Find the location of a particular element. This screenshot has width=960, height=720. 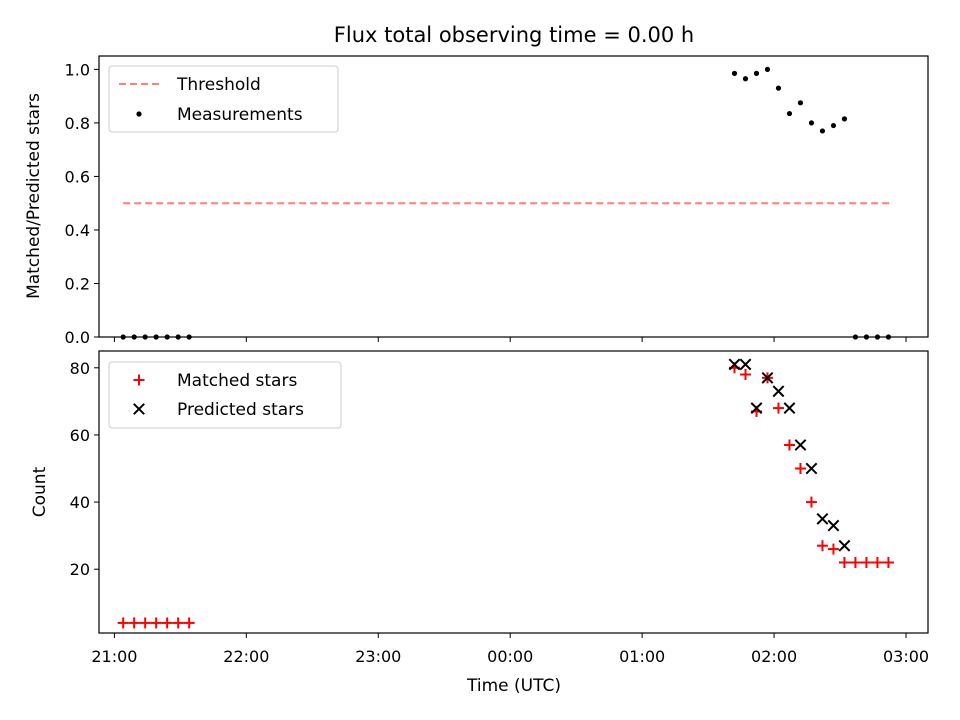

top-y-tick-label: 0.2 is located at coordinates (77, 283).